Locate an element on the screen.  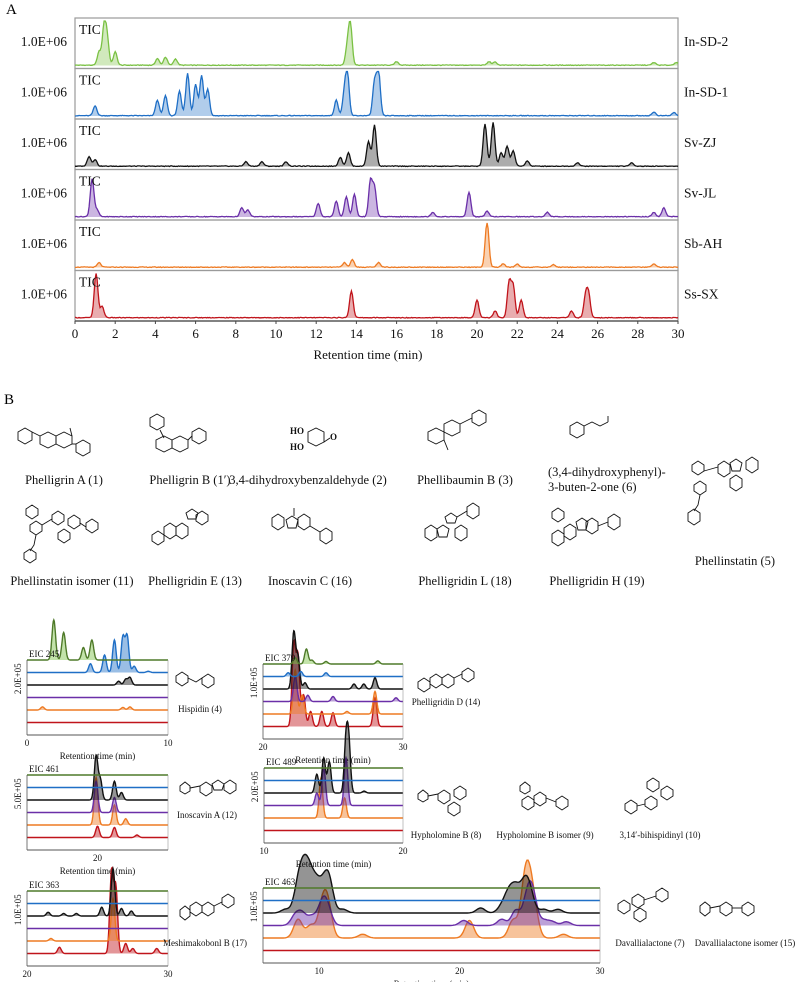
tic-line-sb-ah is located at coordinates (376, 245).